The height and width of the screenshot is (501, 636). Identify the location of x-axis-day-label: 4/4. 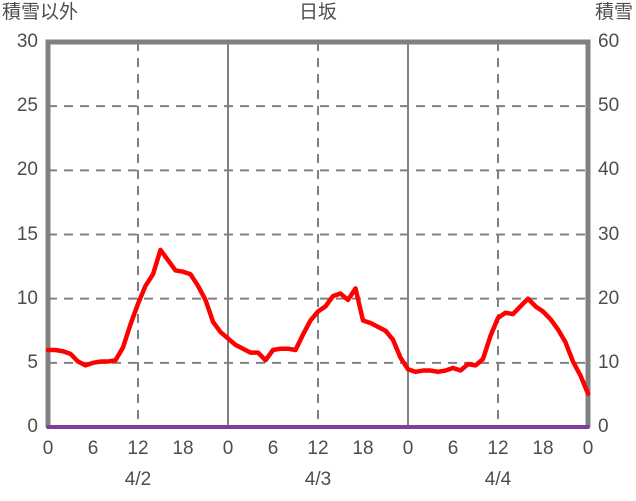
(498, 479).